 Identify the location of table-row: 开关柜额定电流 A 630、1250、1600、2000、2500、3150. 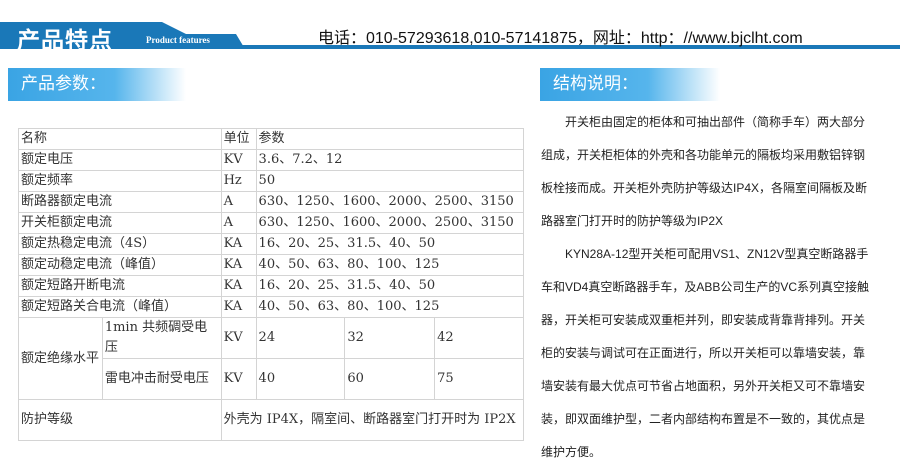
(271, 223).